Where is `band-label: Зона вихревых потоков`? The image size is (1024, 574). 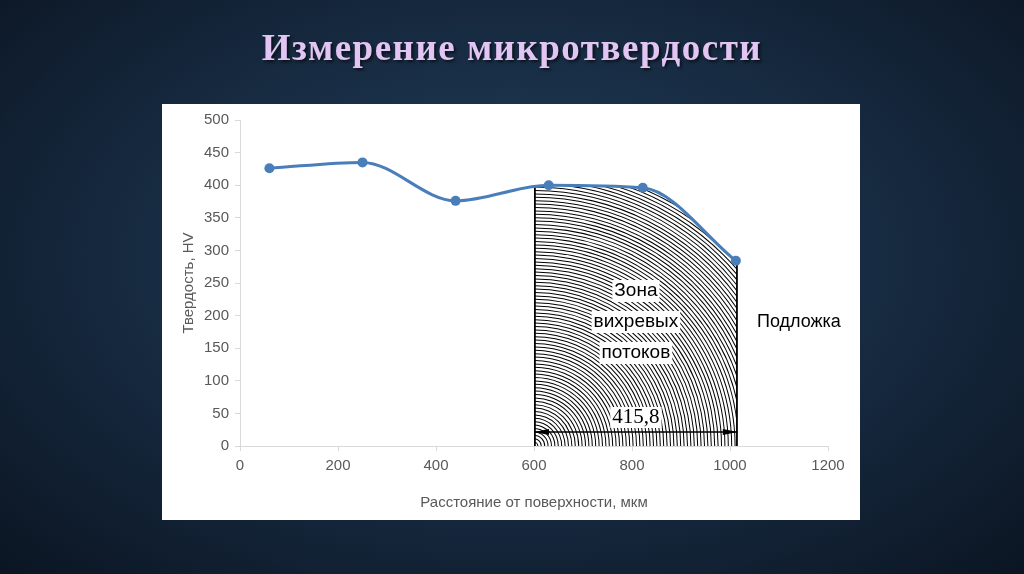 band-label: Зона вихревых потоков is located at coordinates (636, 321).